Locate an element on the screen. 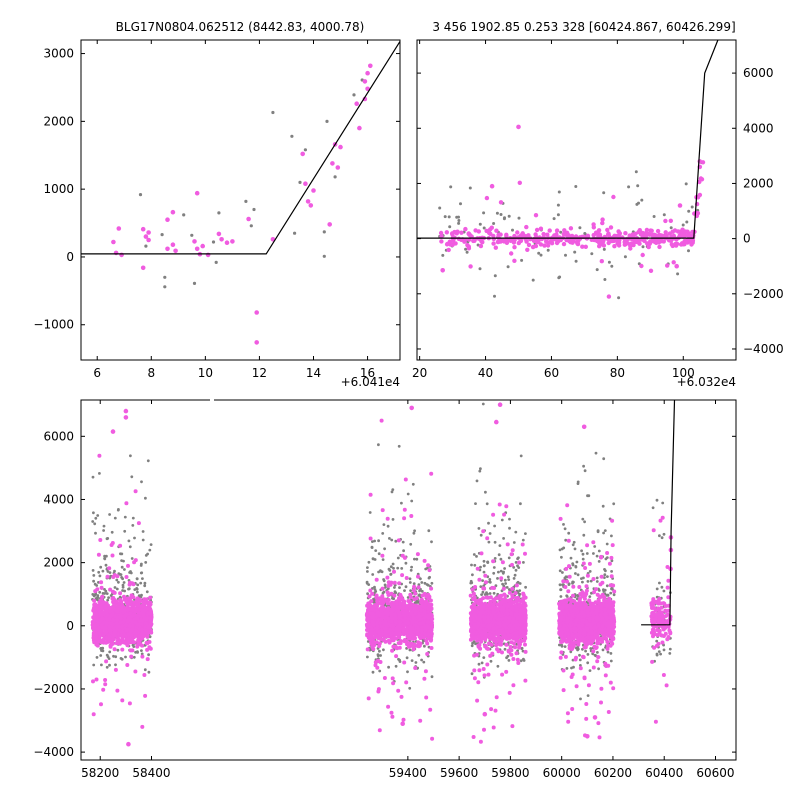  p1-xtick-label: 8 is located at coordinates (151, 373).